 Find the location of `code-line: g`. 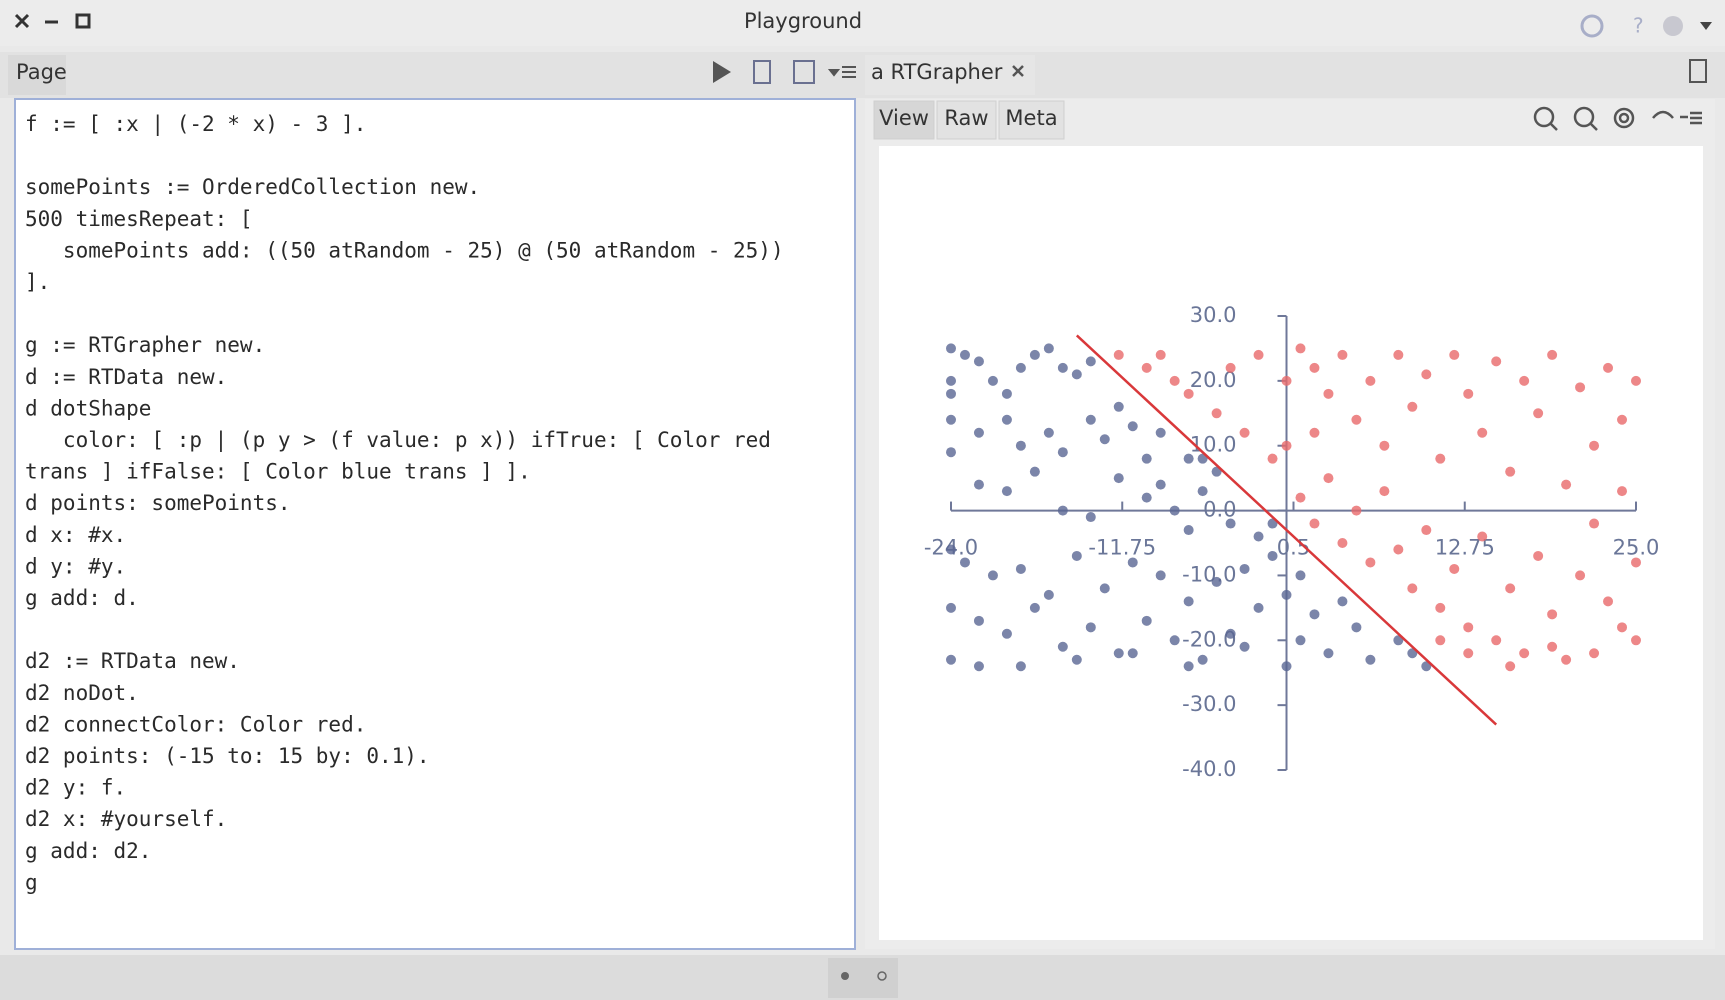

code-line: g is located at coordinates (31, 882).